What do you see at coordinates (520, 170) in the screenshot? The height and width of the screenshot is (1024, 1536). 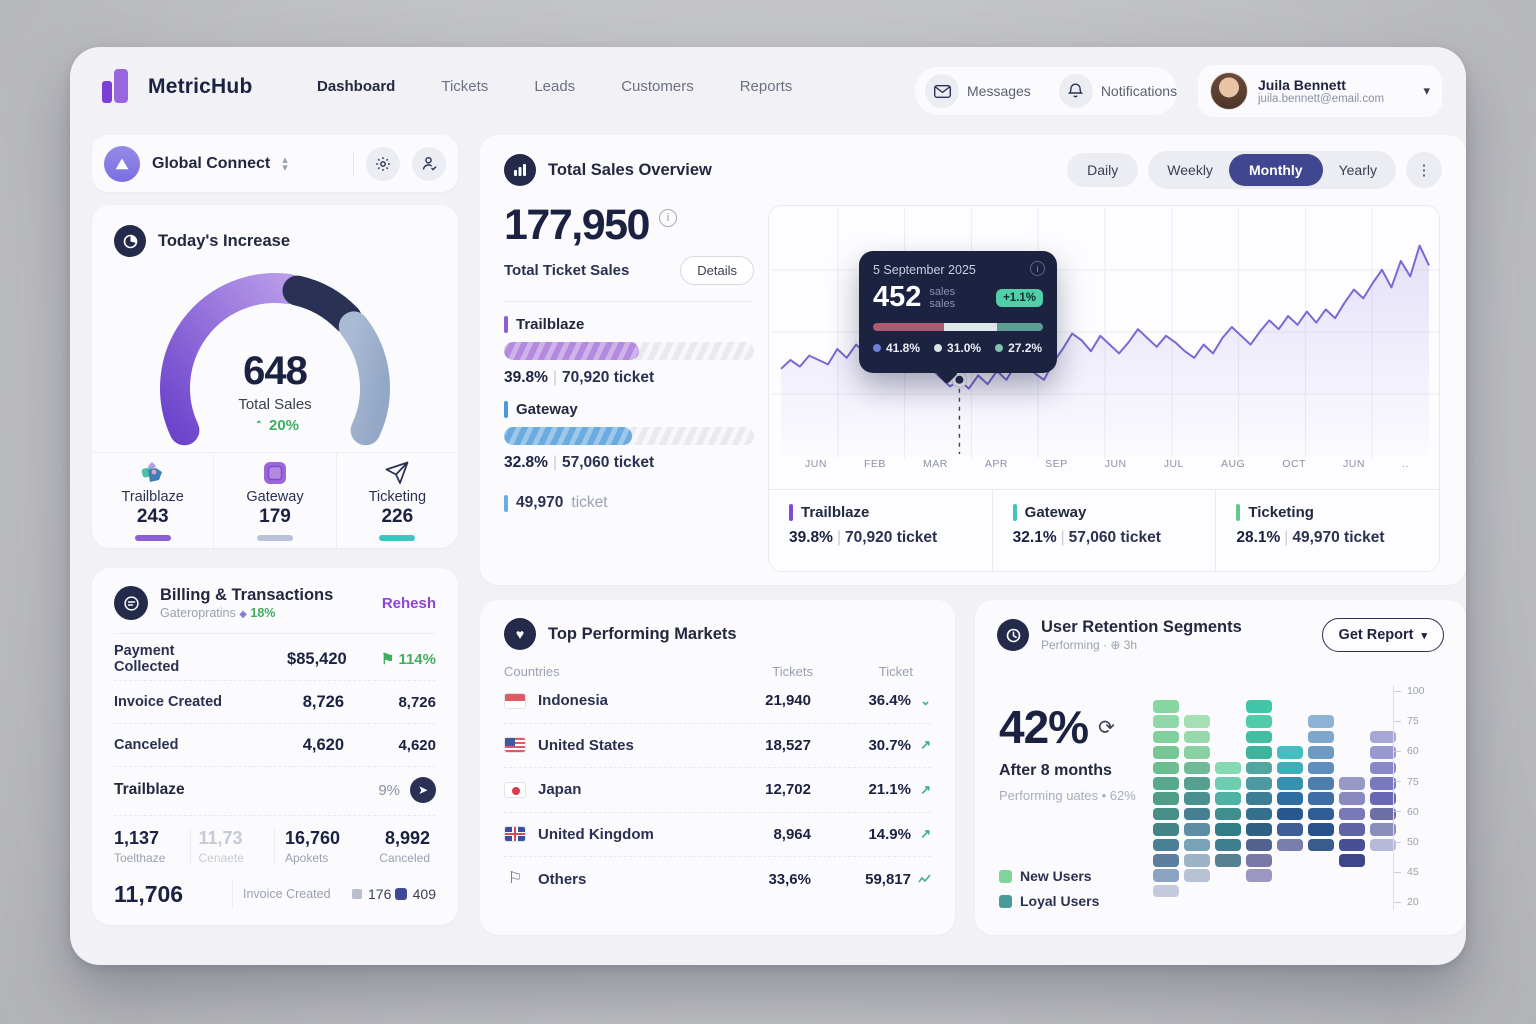 I see `bar-chart-icon` at bounding box center [520, 170].